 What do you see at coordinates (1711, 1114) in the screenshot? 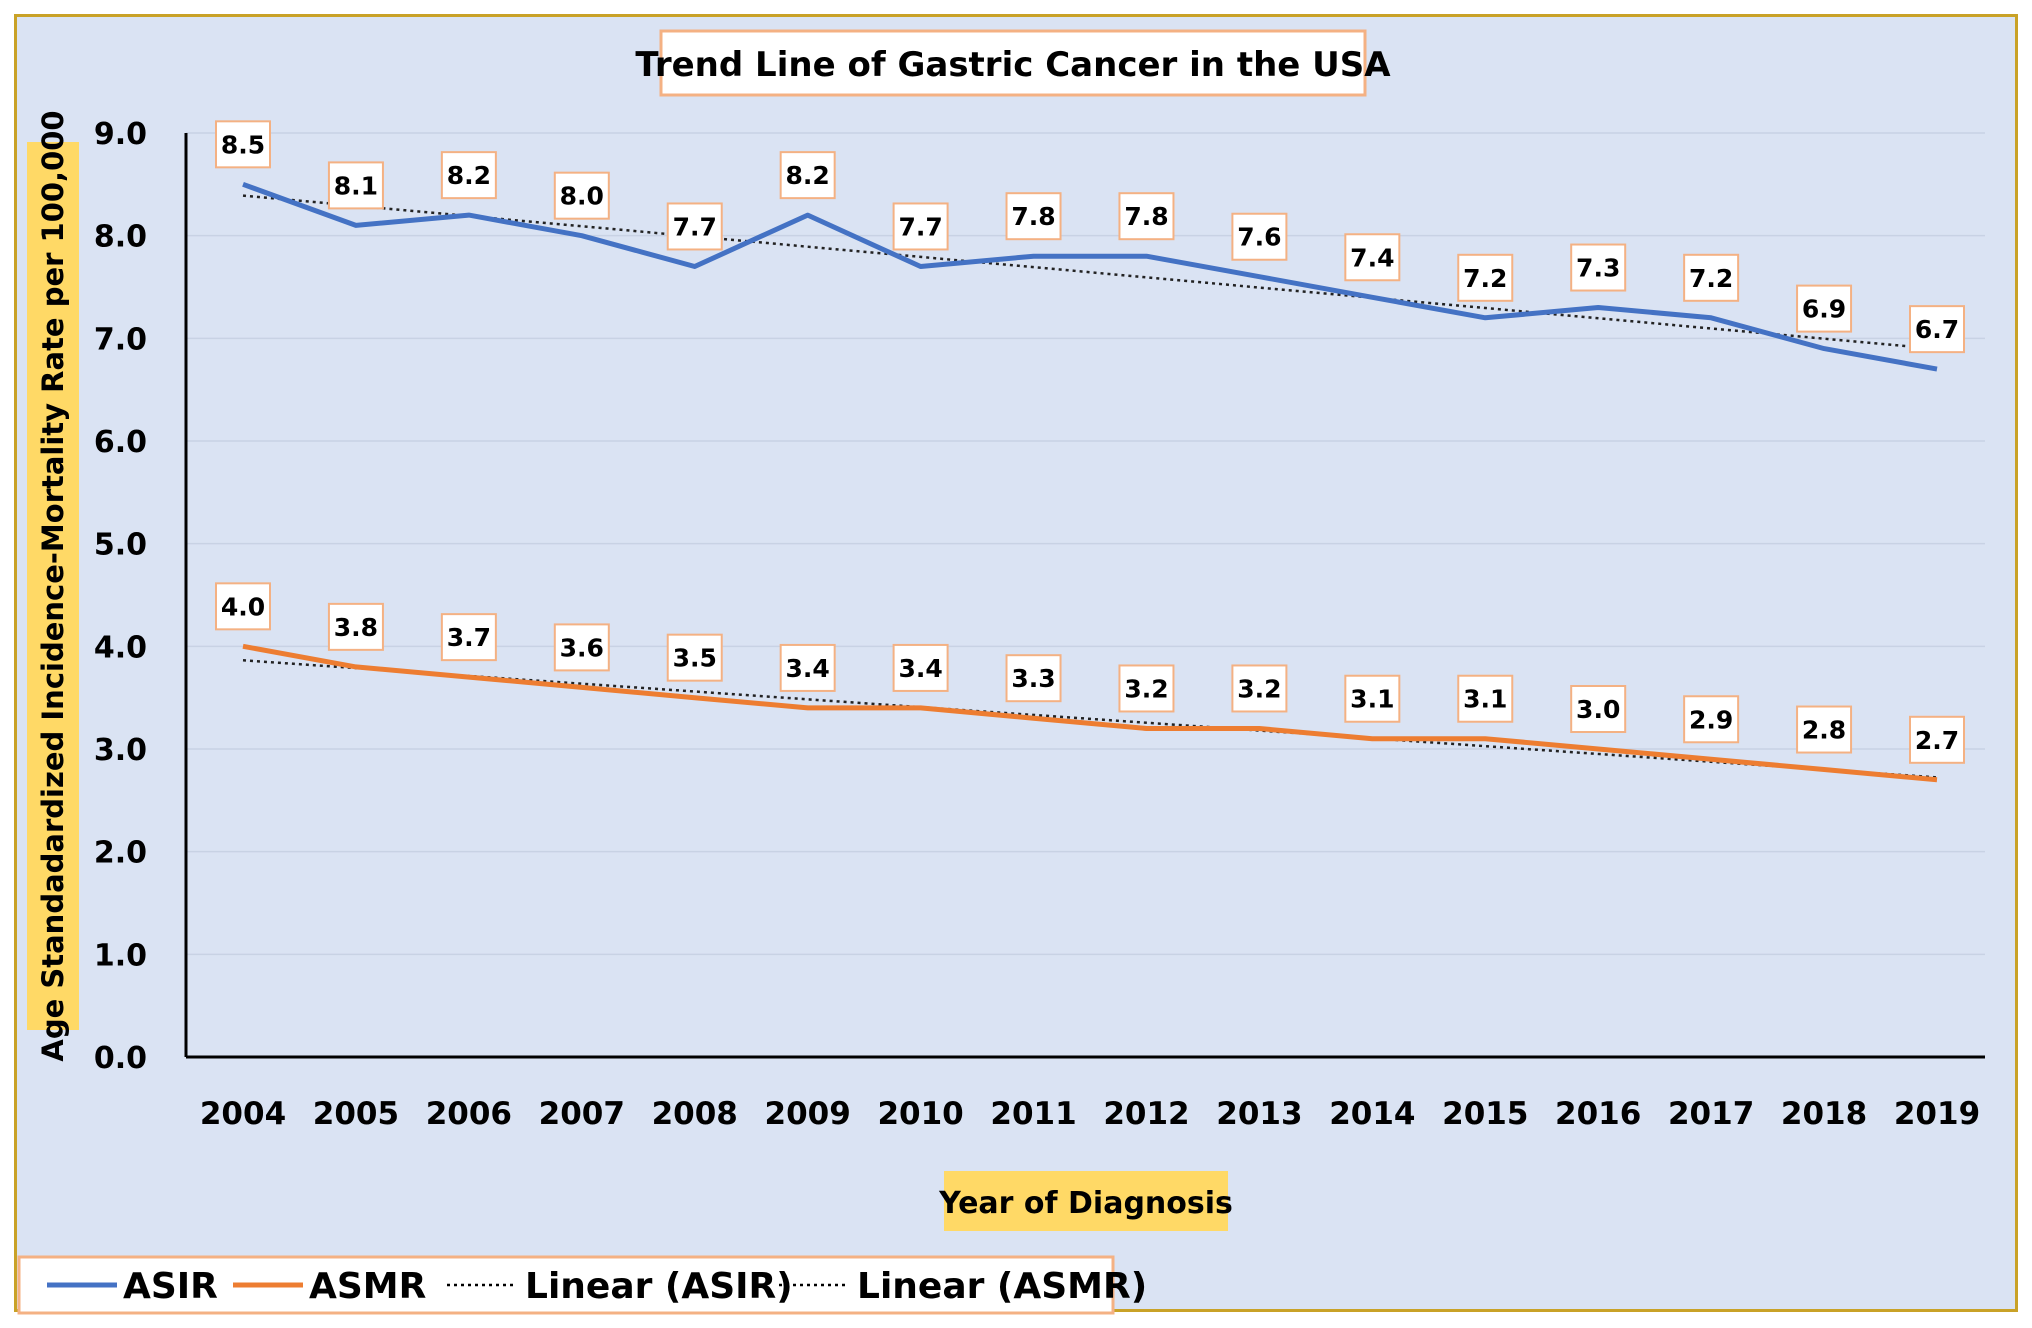
I see `x-tick-label: 2017` at bounding box center [1711, 1114].